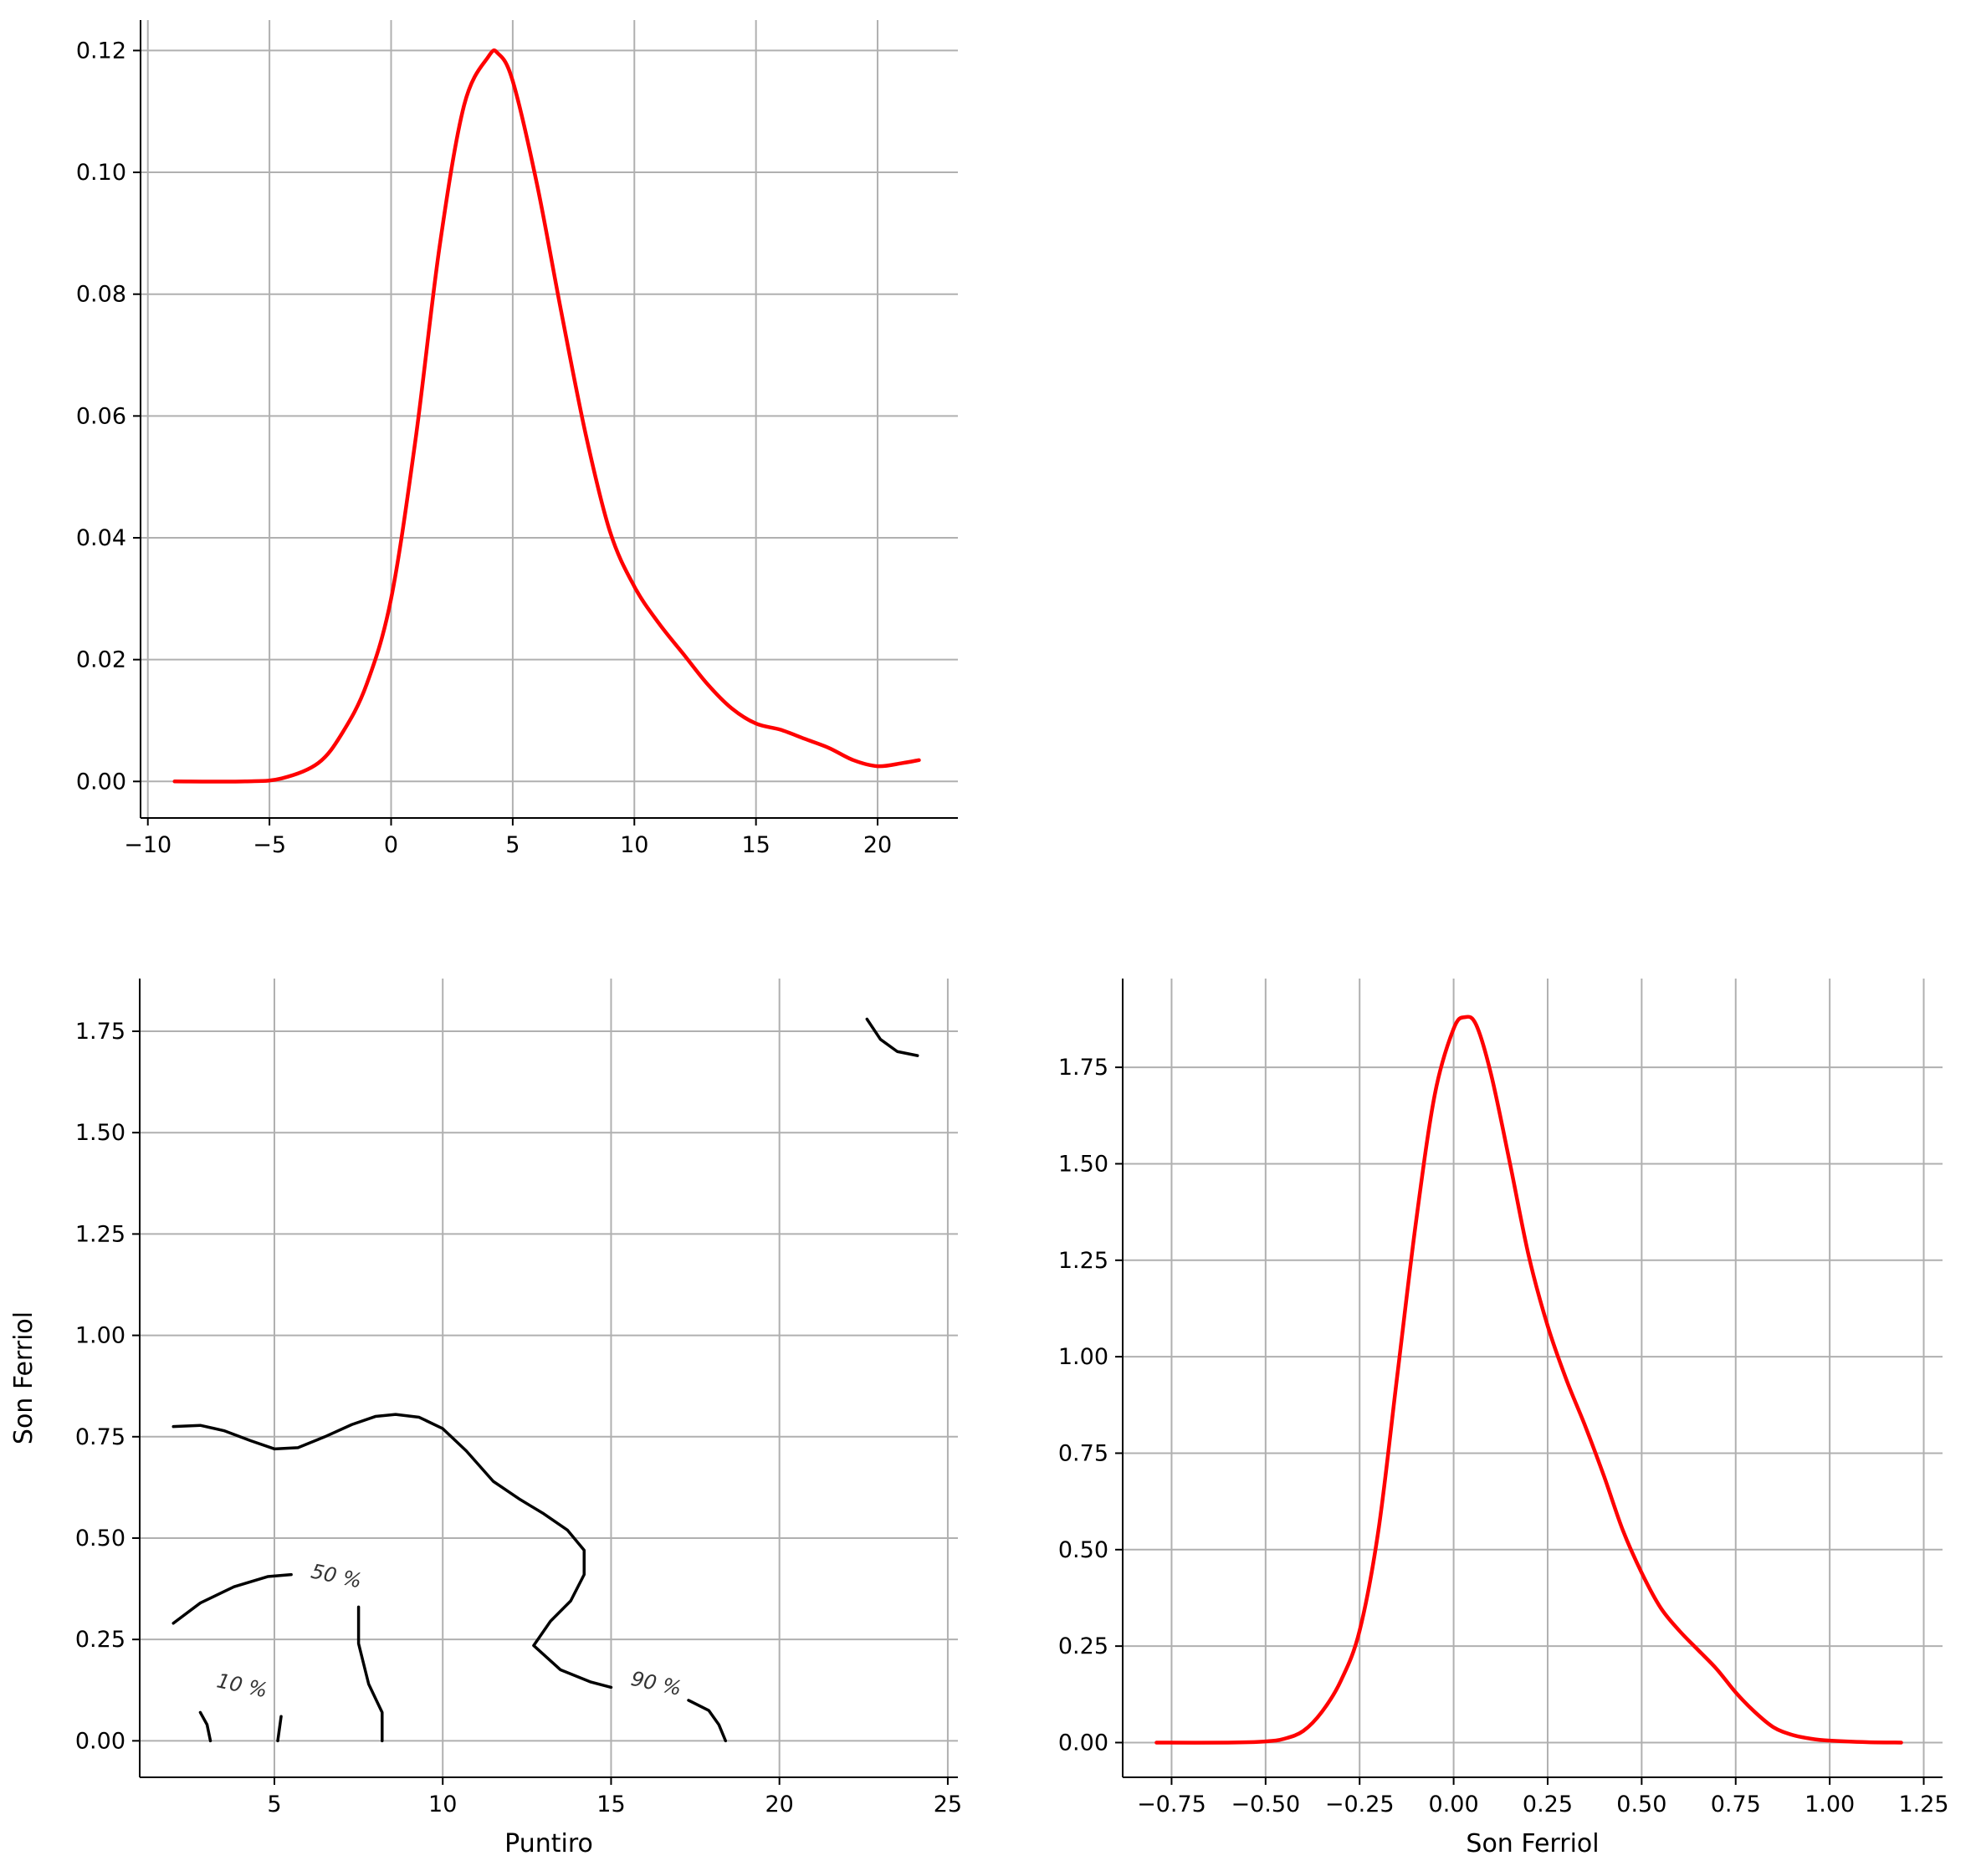 This screenshot has width=1976, height=1876. I want to click on y-tick-label: 0.10, so click(101, 173).